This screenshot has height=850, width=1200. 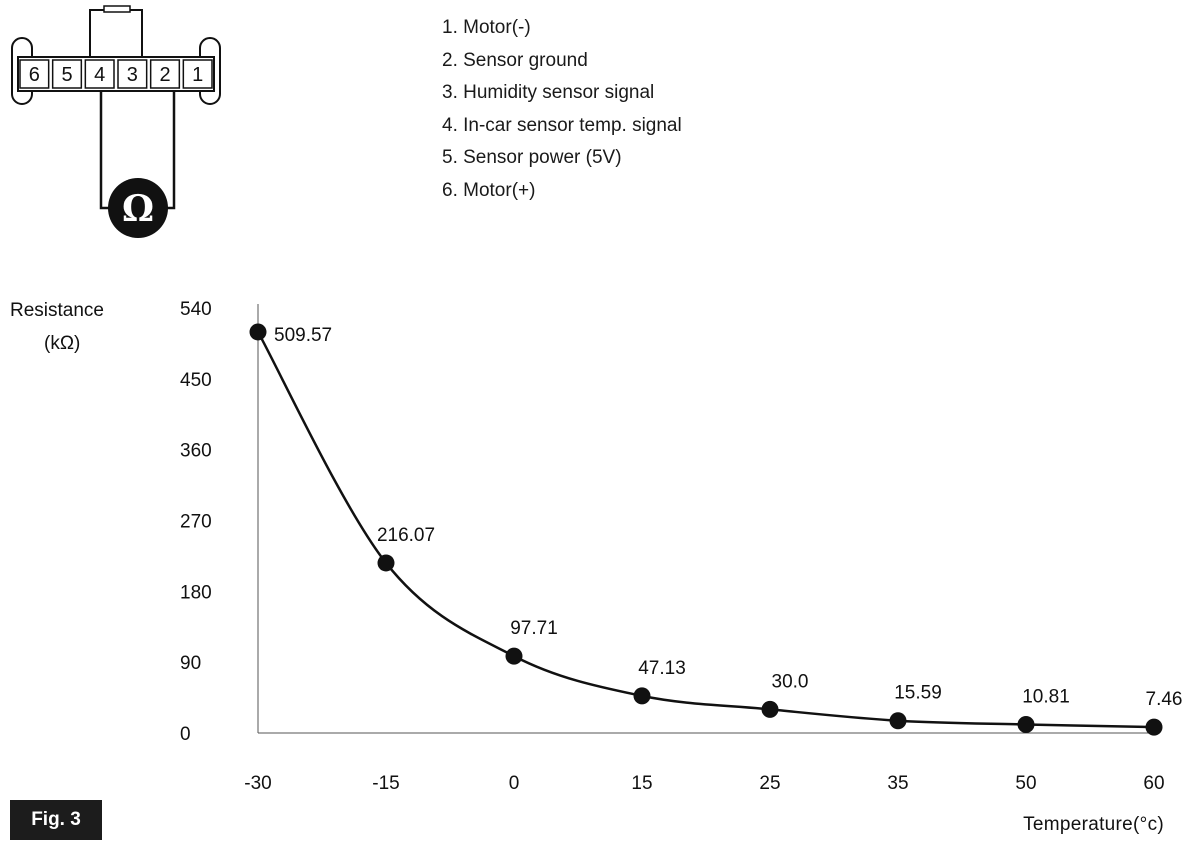 I want to click on y-axis-unit: (kΩ), so click(x=62, y=343).